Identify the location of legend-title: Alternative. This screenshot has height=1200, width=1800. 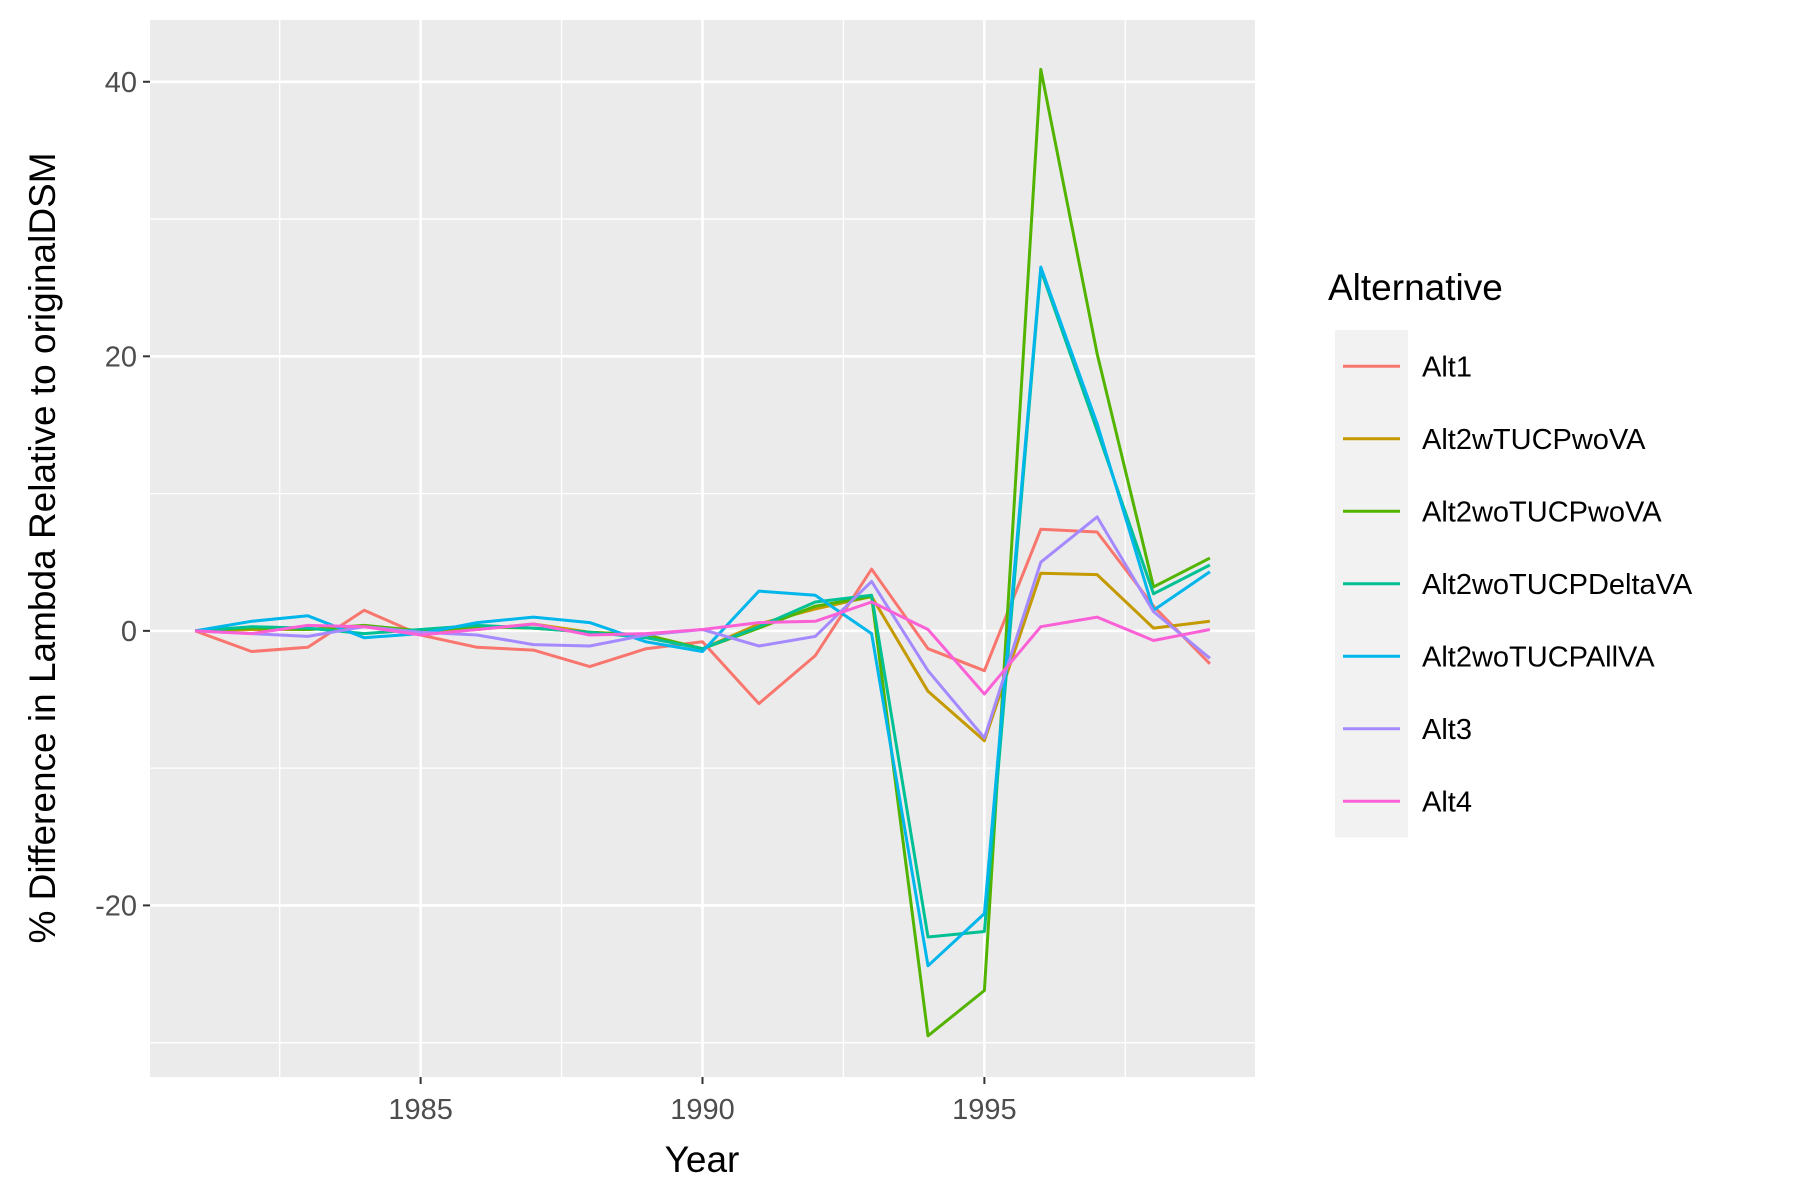
(1415, 287).